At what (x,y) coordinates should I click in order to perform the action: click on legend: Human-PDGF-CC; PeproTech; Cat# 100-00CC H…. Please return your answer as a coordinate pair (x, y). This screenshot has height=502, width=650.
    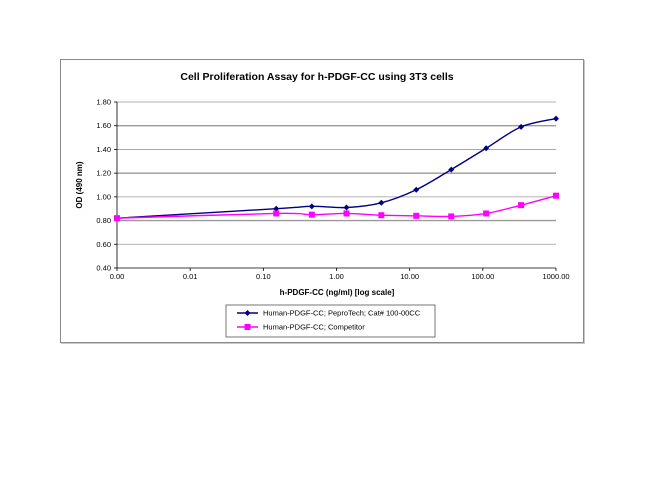
    Looking at the image, I should click on (330, 321).